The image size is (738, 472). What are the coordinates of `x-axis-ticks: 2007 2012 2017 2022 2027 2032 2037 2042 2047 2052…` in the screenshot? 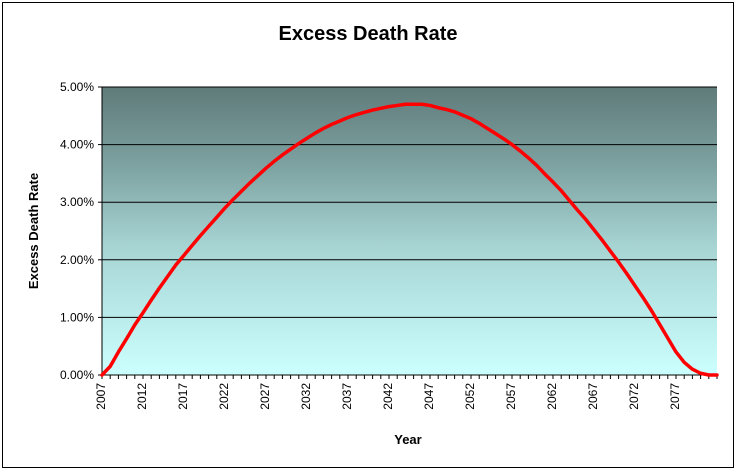 It's located at (406, 392).